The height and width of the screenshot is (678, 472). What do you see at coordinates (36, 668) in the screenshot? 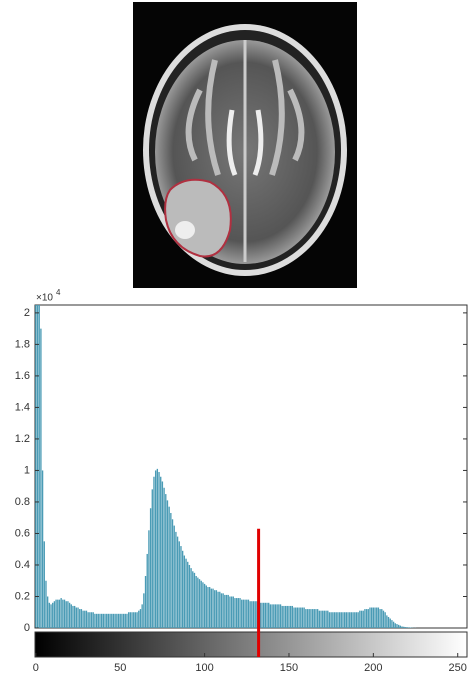
I see `x-tick-label: 0` at bounding box center [36, 668].